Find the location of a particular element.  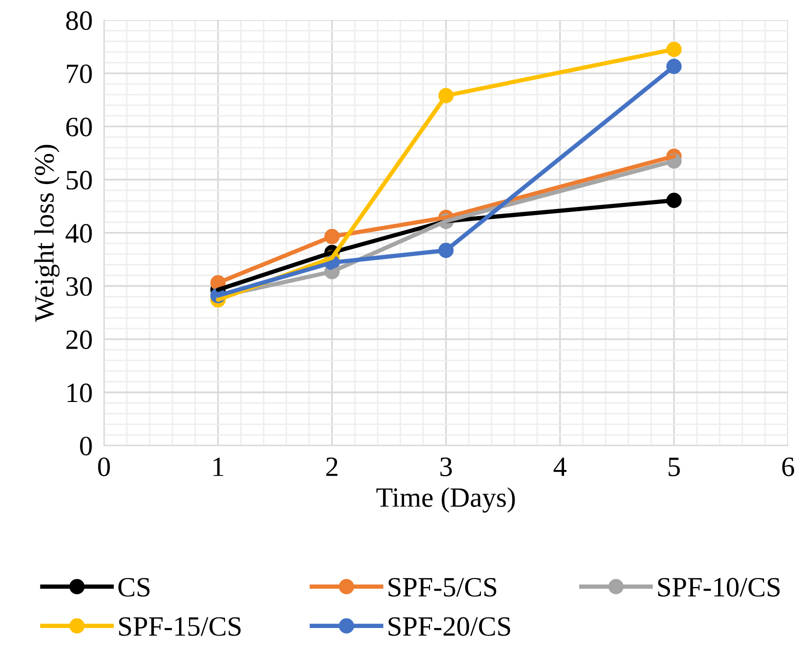

y-tick-label: 10 is located at coordinates (80, 393).